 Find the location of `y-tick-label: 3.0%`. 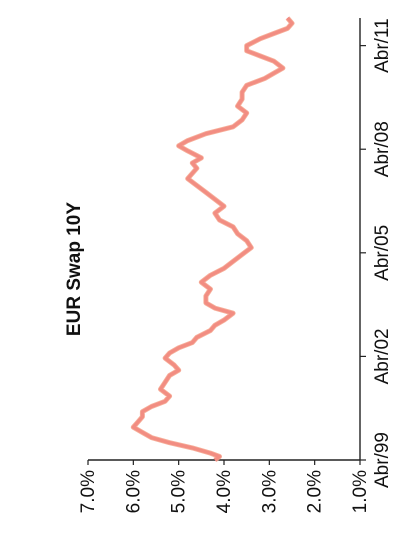

y-tick-label: 3.0% is located at coordinates (269, 491).